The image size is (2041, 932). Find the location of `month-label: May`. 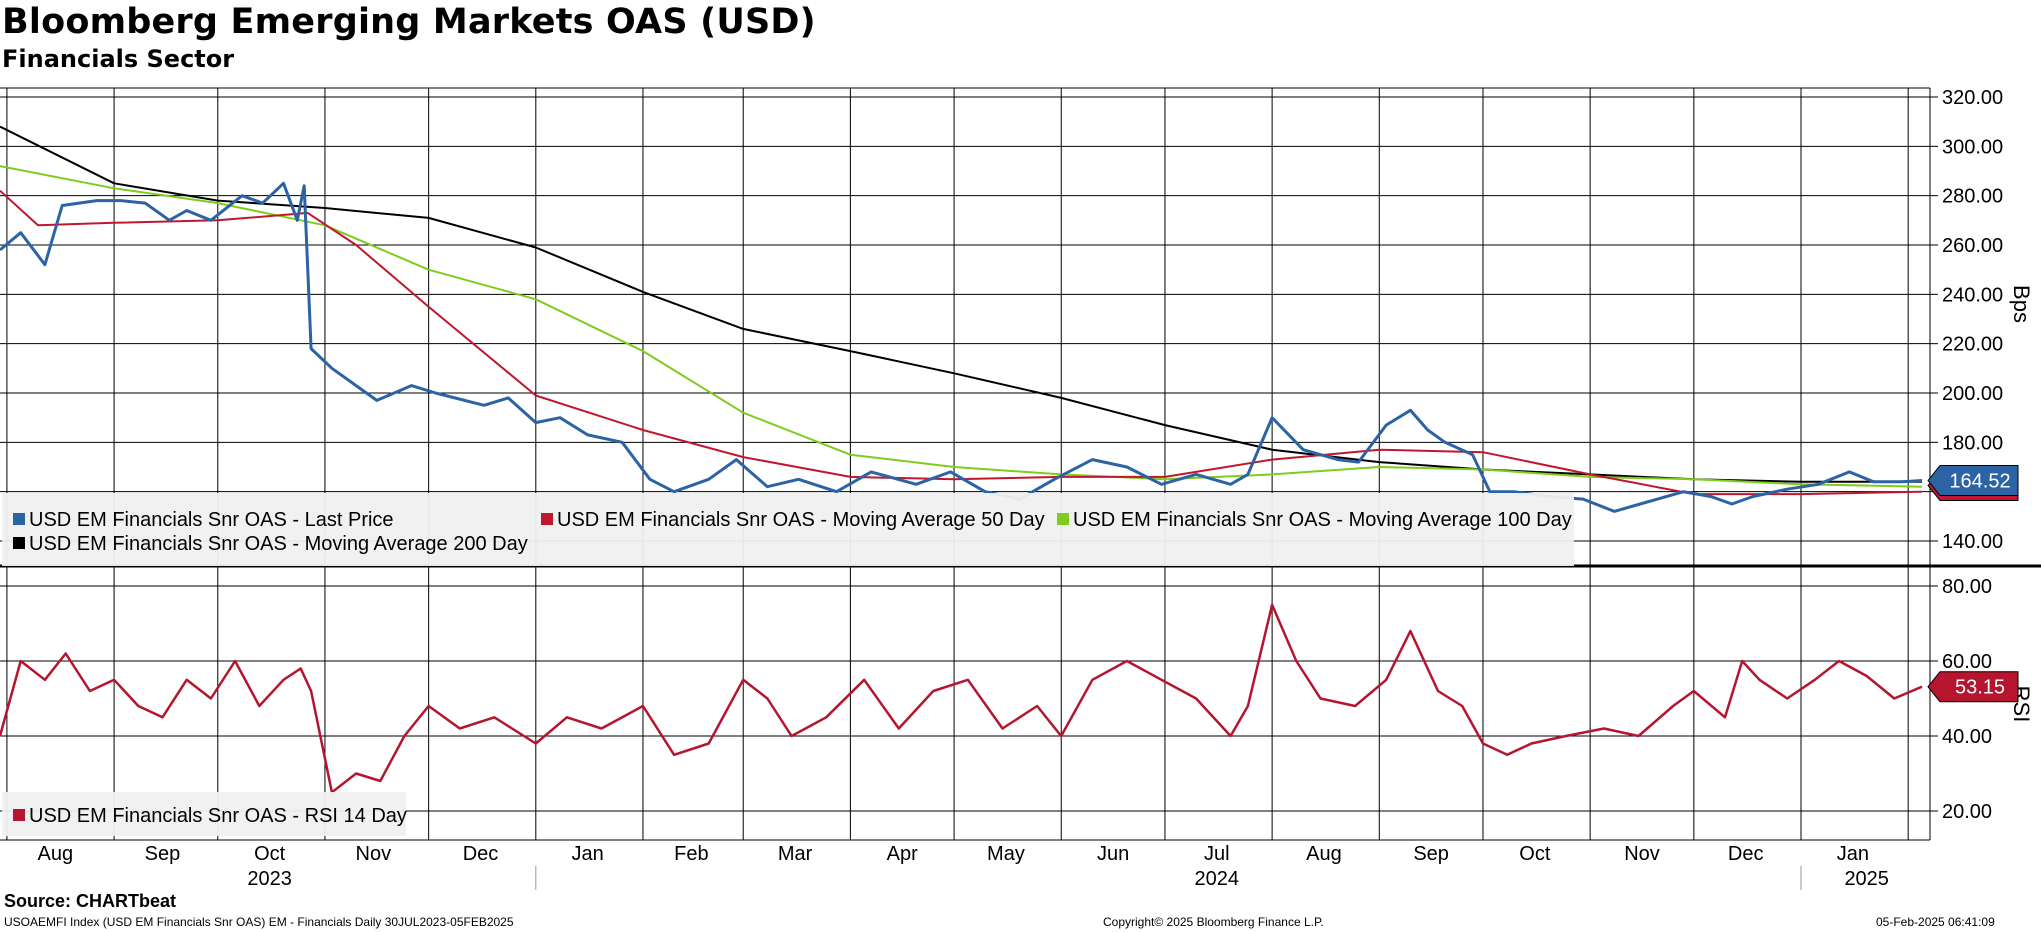

month-label: May is located at coordinates (1006, 854).